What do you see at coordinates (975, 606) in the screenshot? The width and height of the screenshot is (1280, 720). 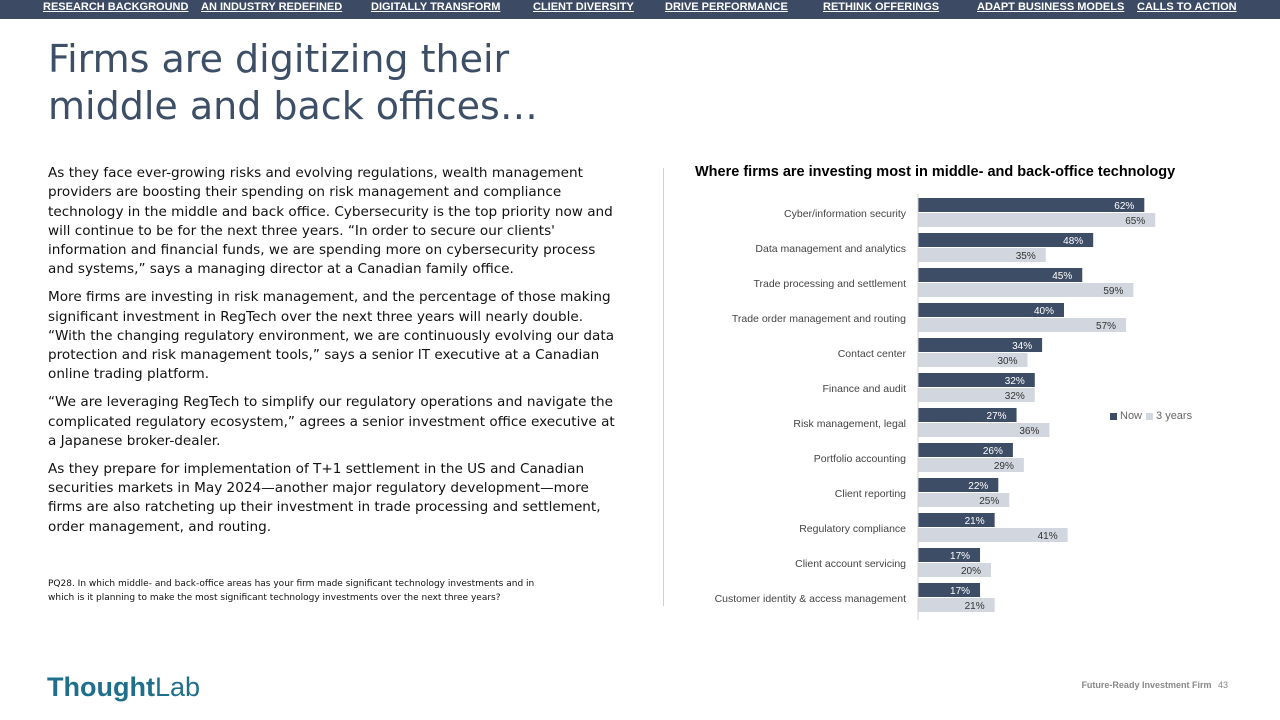 I see `data-label-3-years-customer-identity-access-management: 21%` at bounding box center [975, 606].